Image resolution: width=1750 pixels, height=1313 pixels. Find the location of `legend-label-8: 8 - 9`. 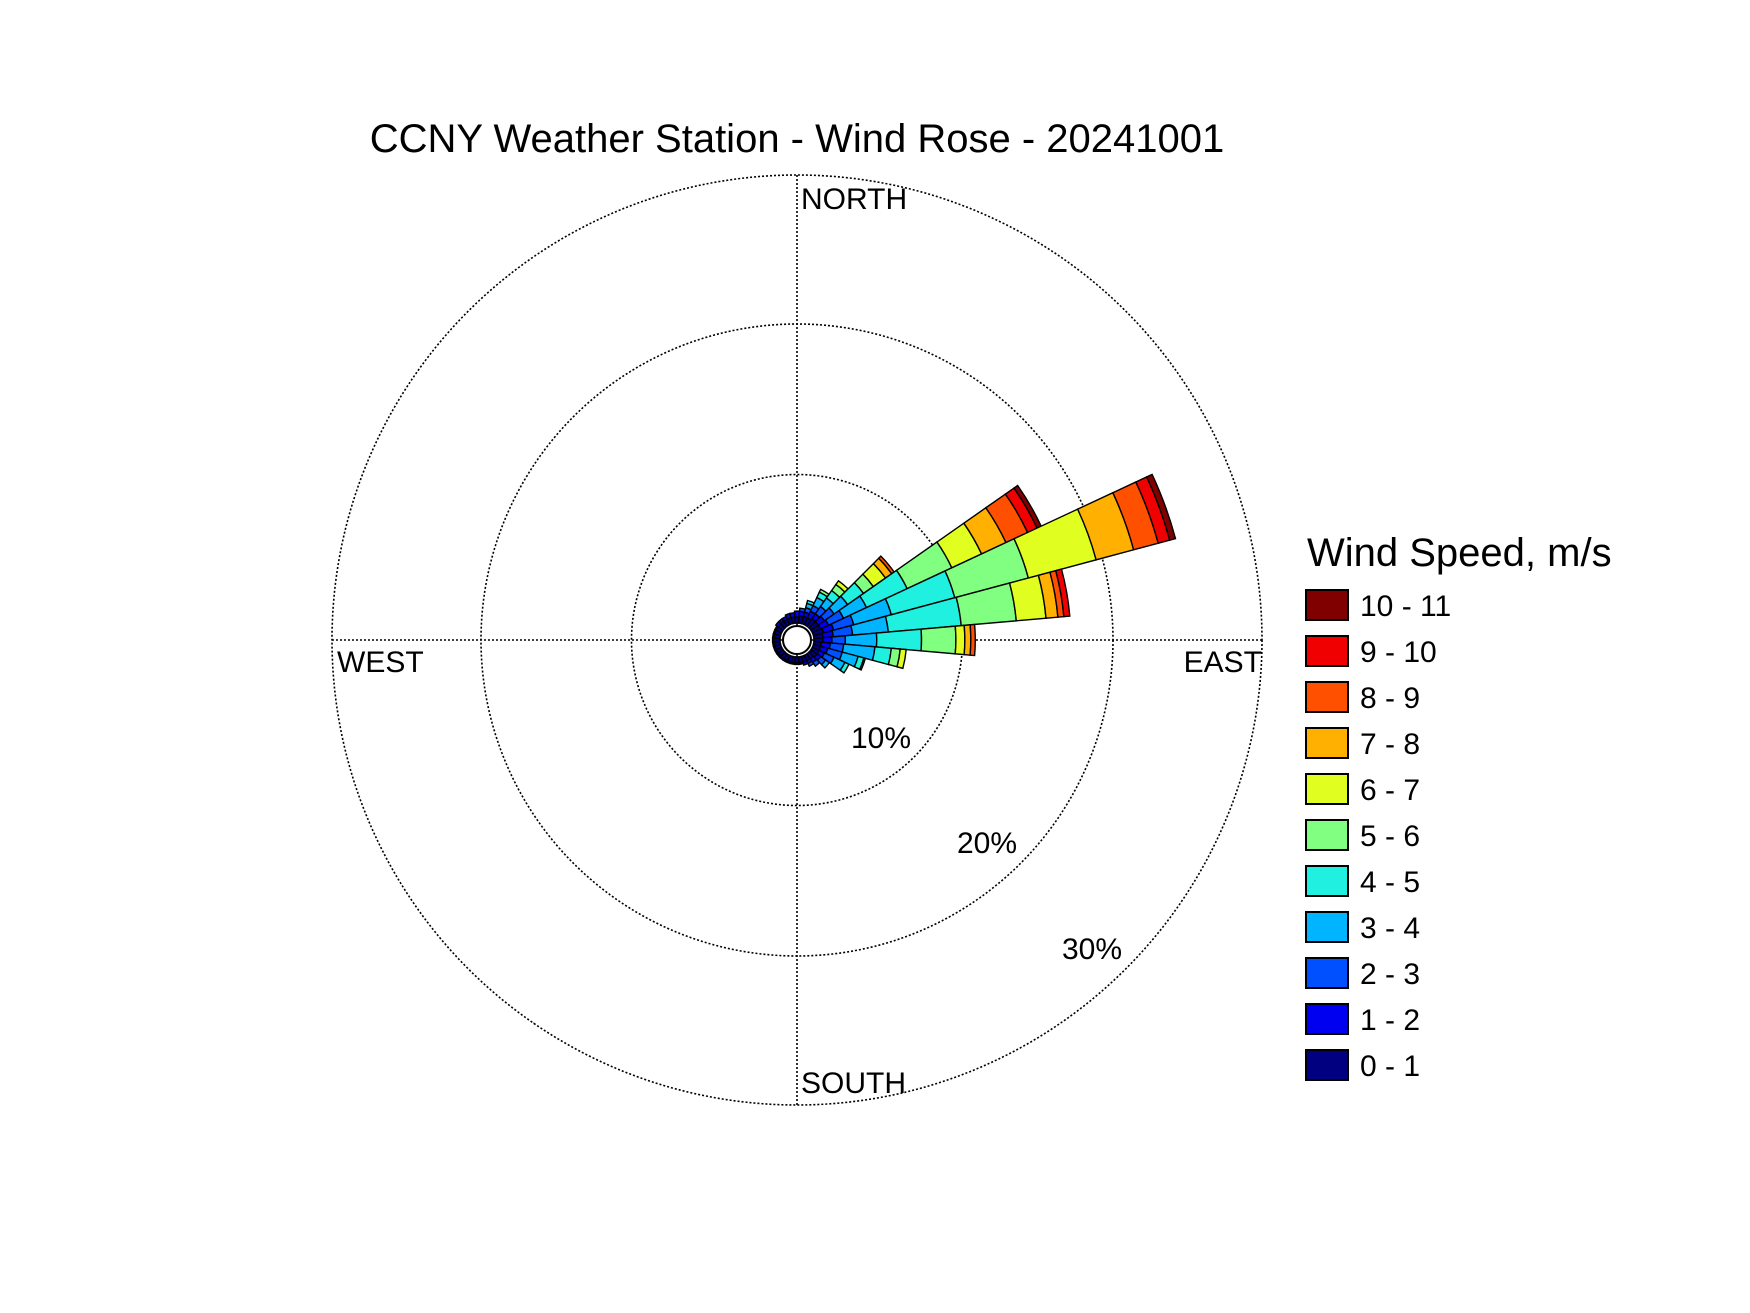

legend-label-8: 8 - 9 is located at coordinates (1390, 698).